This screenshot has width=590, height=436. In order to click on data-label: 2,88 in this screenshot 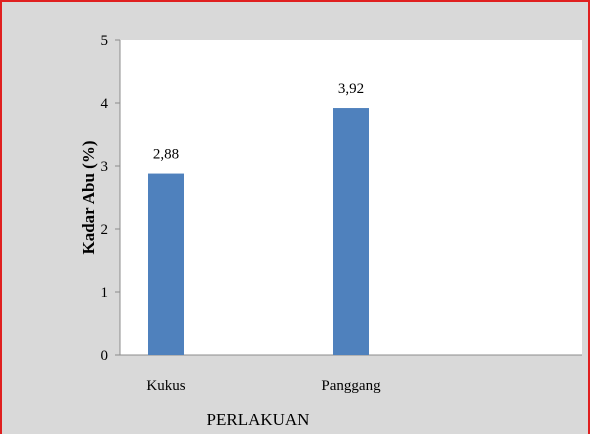, I will do `click(166, 155)`.